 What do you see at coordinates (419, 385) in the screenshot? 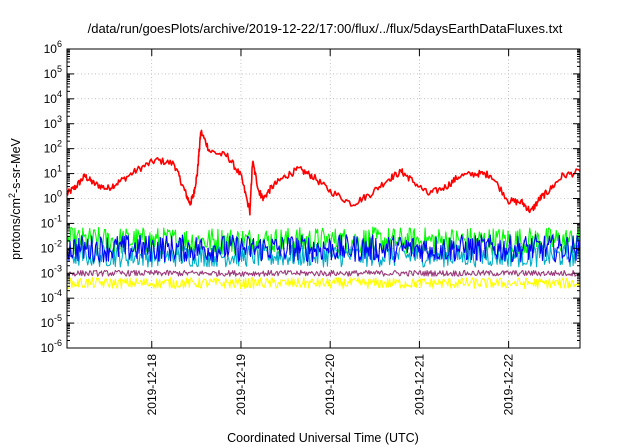
I see `x-tick-label: 2019-12-21` at bounding box center [419, 385].